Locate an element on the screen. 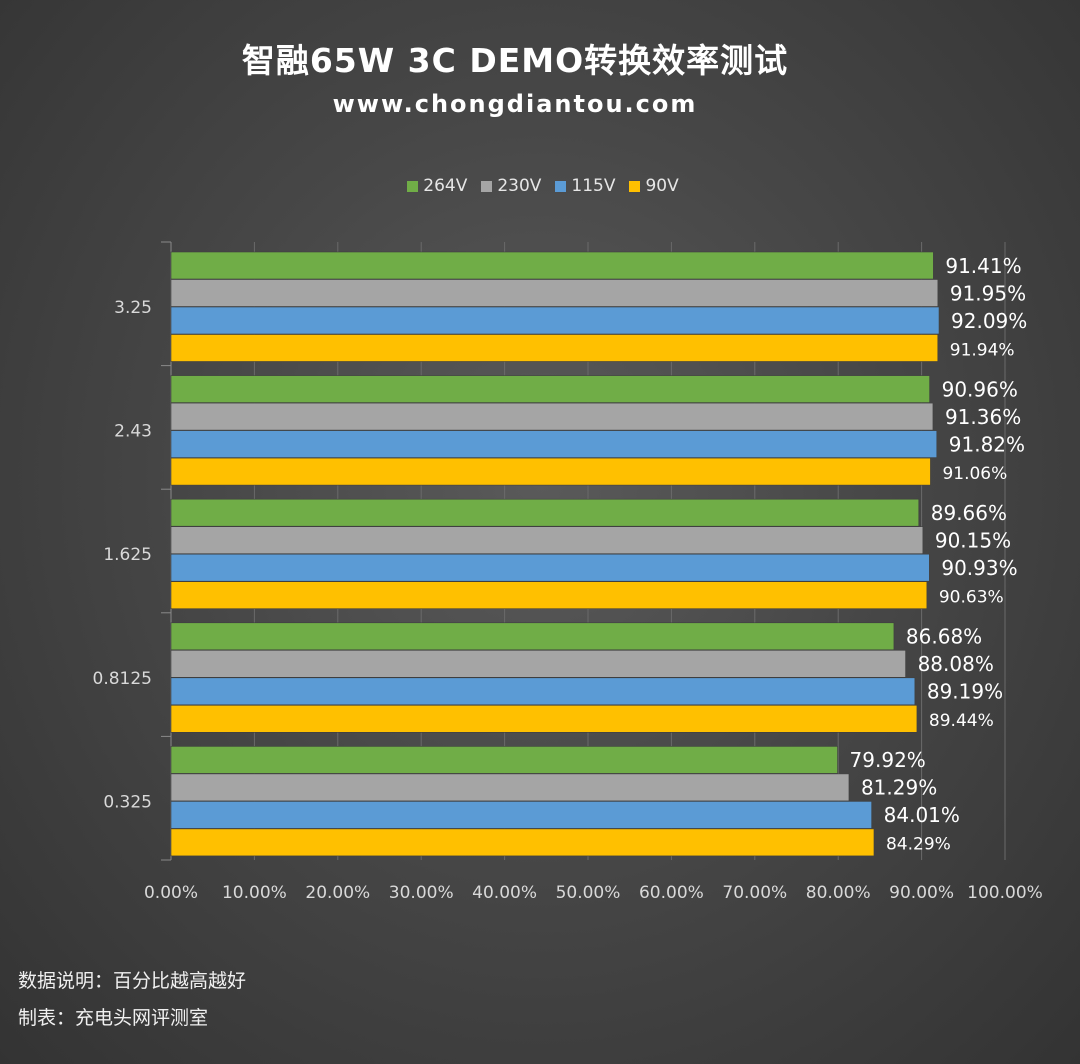  y-category-label: 1.625 is located at coordinates (127, 555).